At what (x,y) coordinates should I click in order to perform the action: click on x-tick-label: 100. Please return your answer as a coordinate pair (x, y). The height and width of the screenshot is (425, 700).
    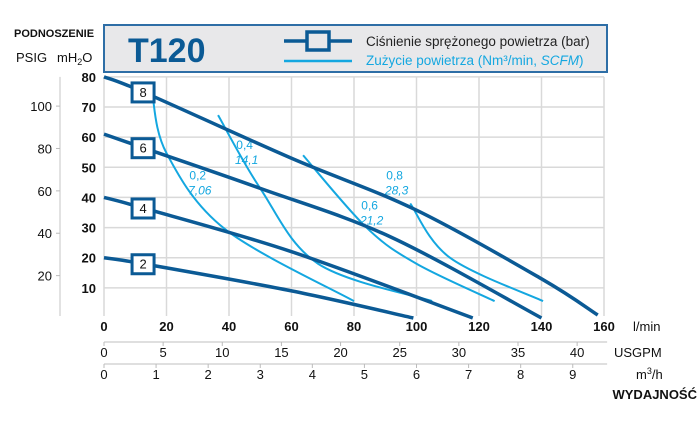
    Looking at the image, I should click on (417, 326).